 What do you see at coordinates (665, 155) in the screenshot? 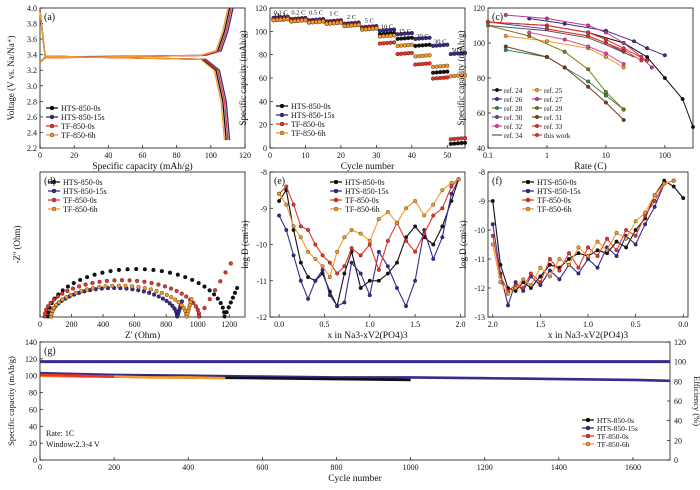
I see `x-tick-label: 100` at bounding box center [665, 155].